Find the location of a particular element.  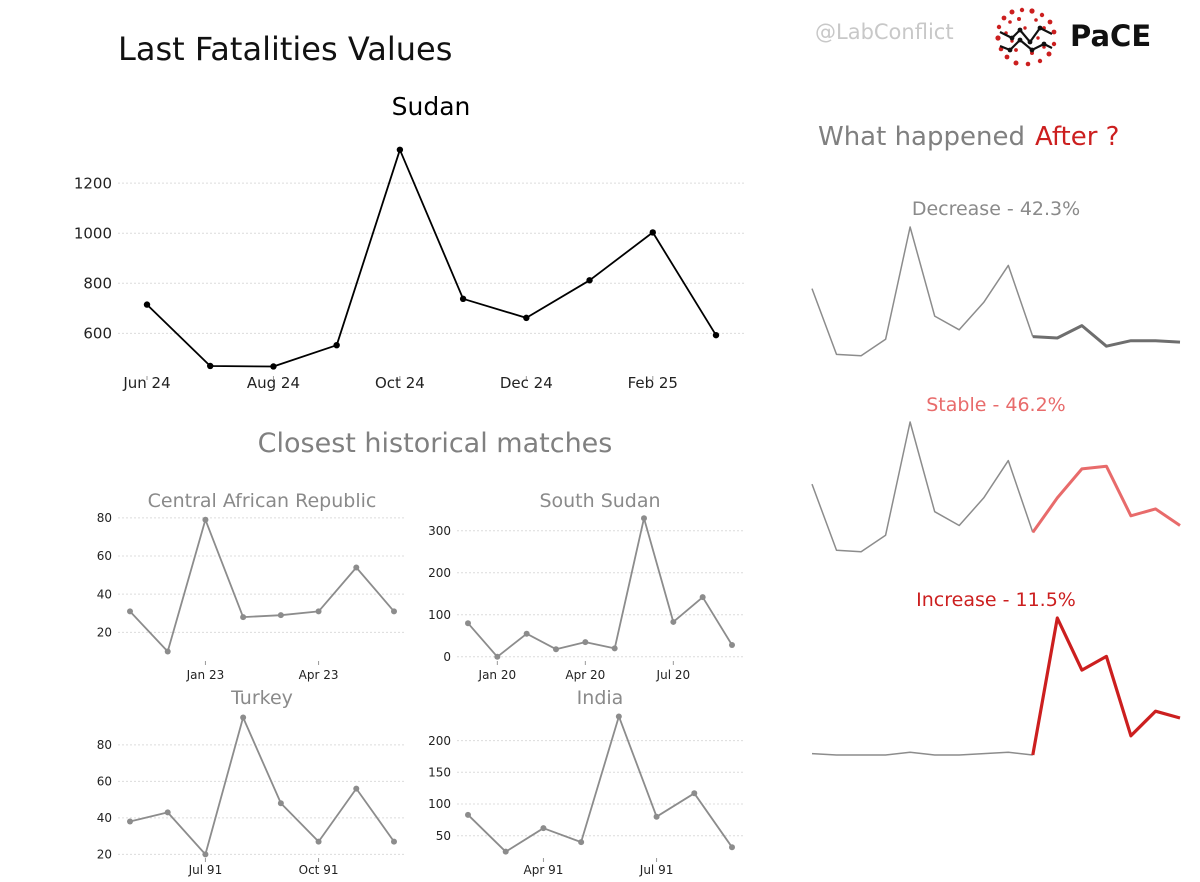

main-chart-title: Sudan is located at coordinates (431, 106).